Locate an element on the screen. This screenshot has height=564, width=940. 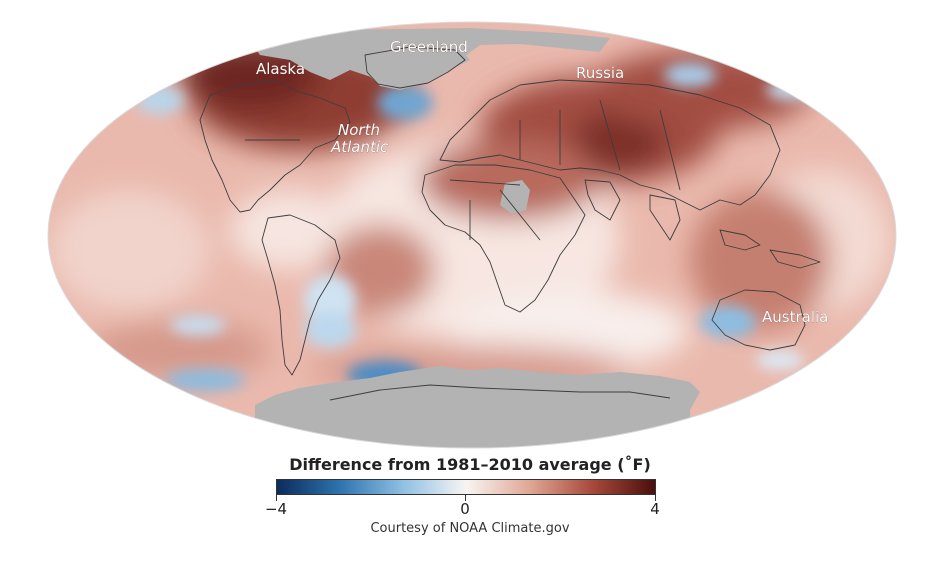
label-north-atlantic-line2: Atlantic is located at coordinates (359, 147).